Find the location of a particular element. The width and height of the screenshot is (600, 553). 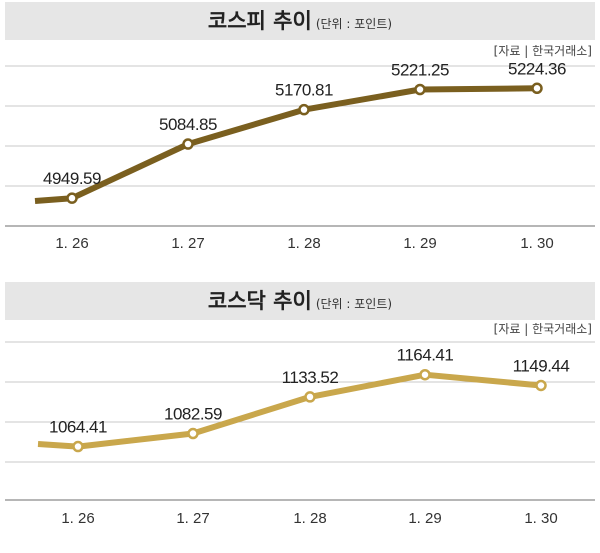

chart-title-text: 코스피 추이 is located at coordinates (260, 21).